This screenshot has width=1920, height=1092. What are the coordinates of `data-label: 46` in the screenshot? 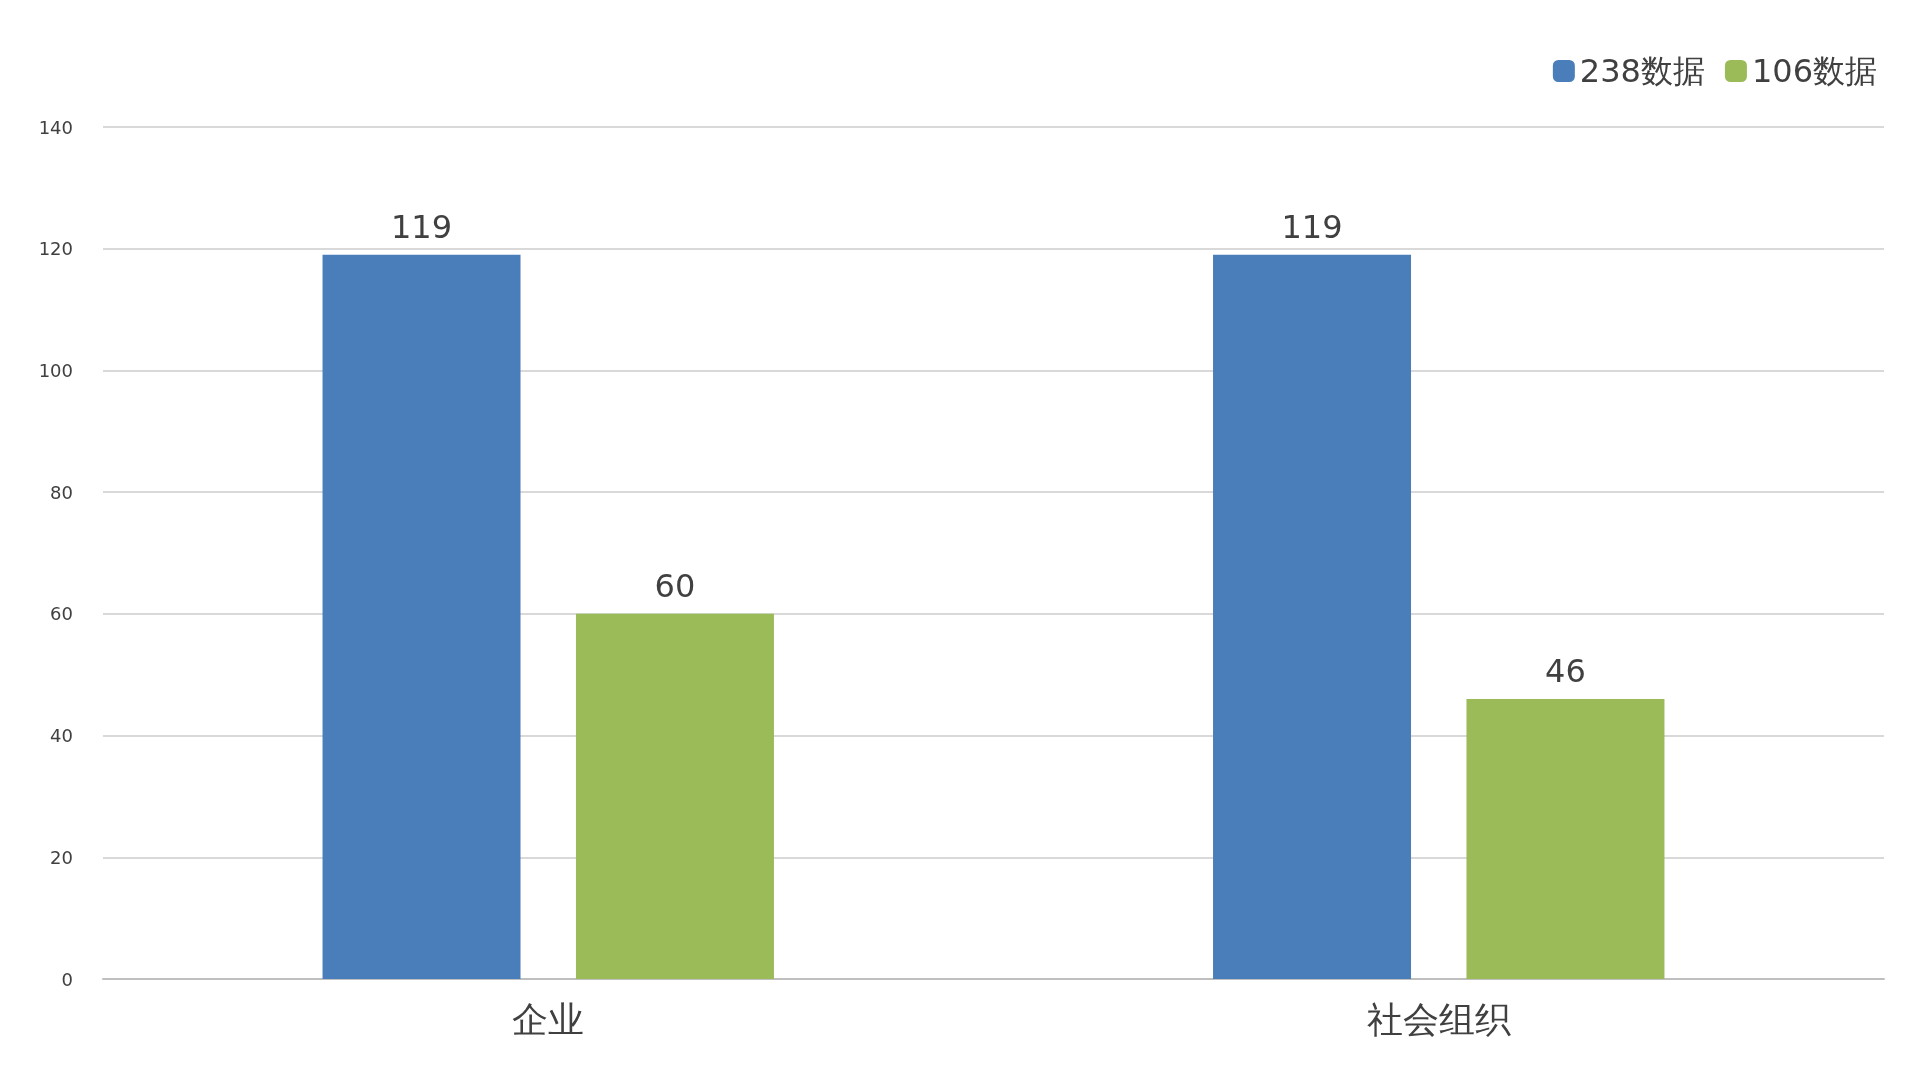 It's located at (1565, 671).